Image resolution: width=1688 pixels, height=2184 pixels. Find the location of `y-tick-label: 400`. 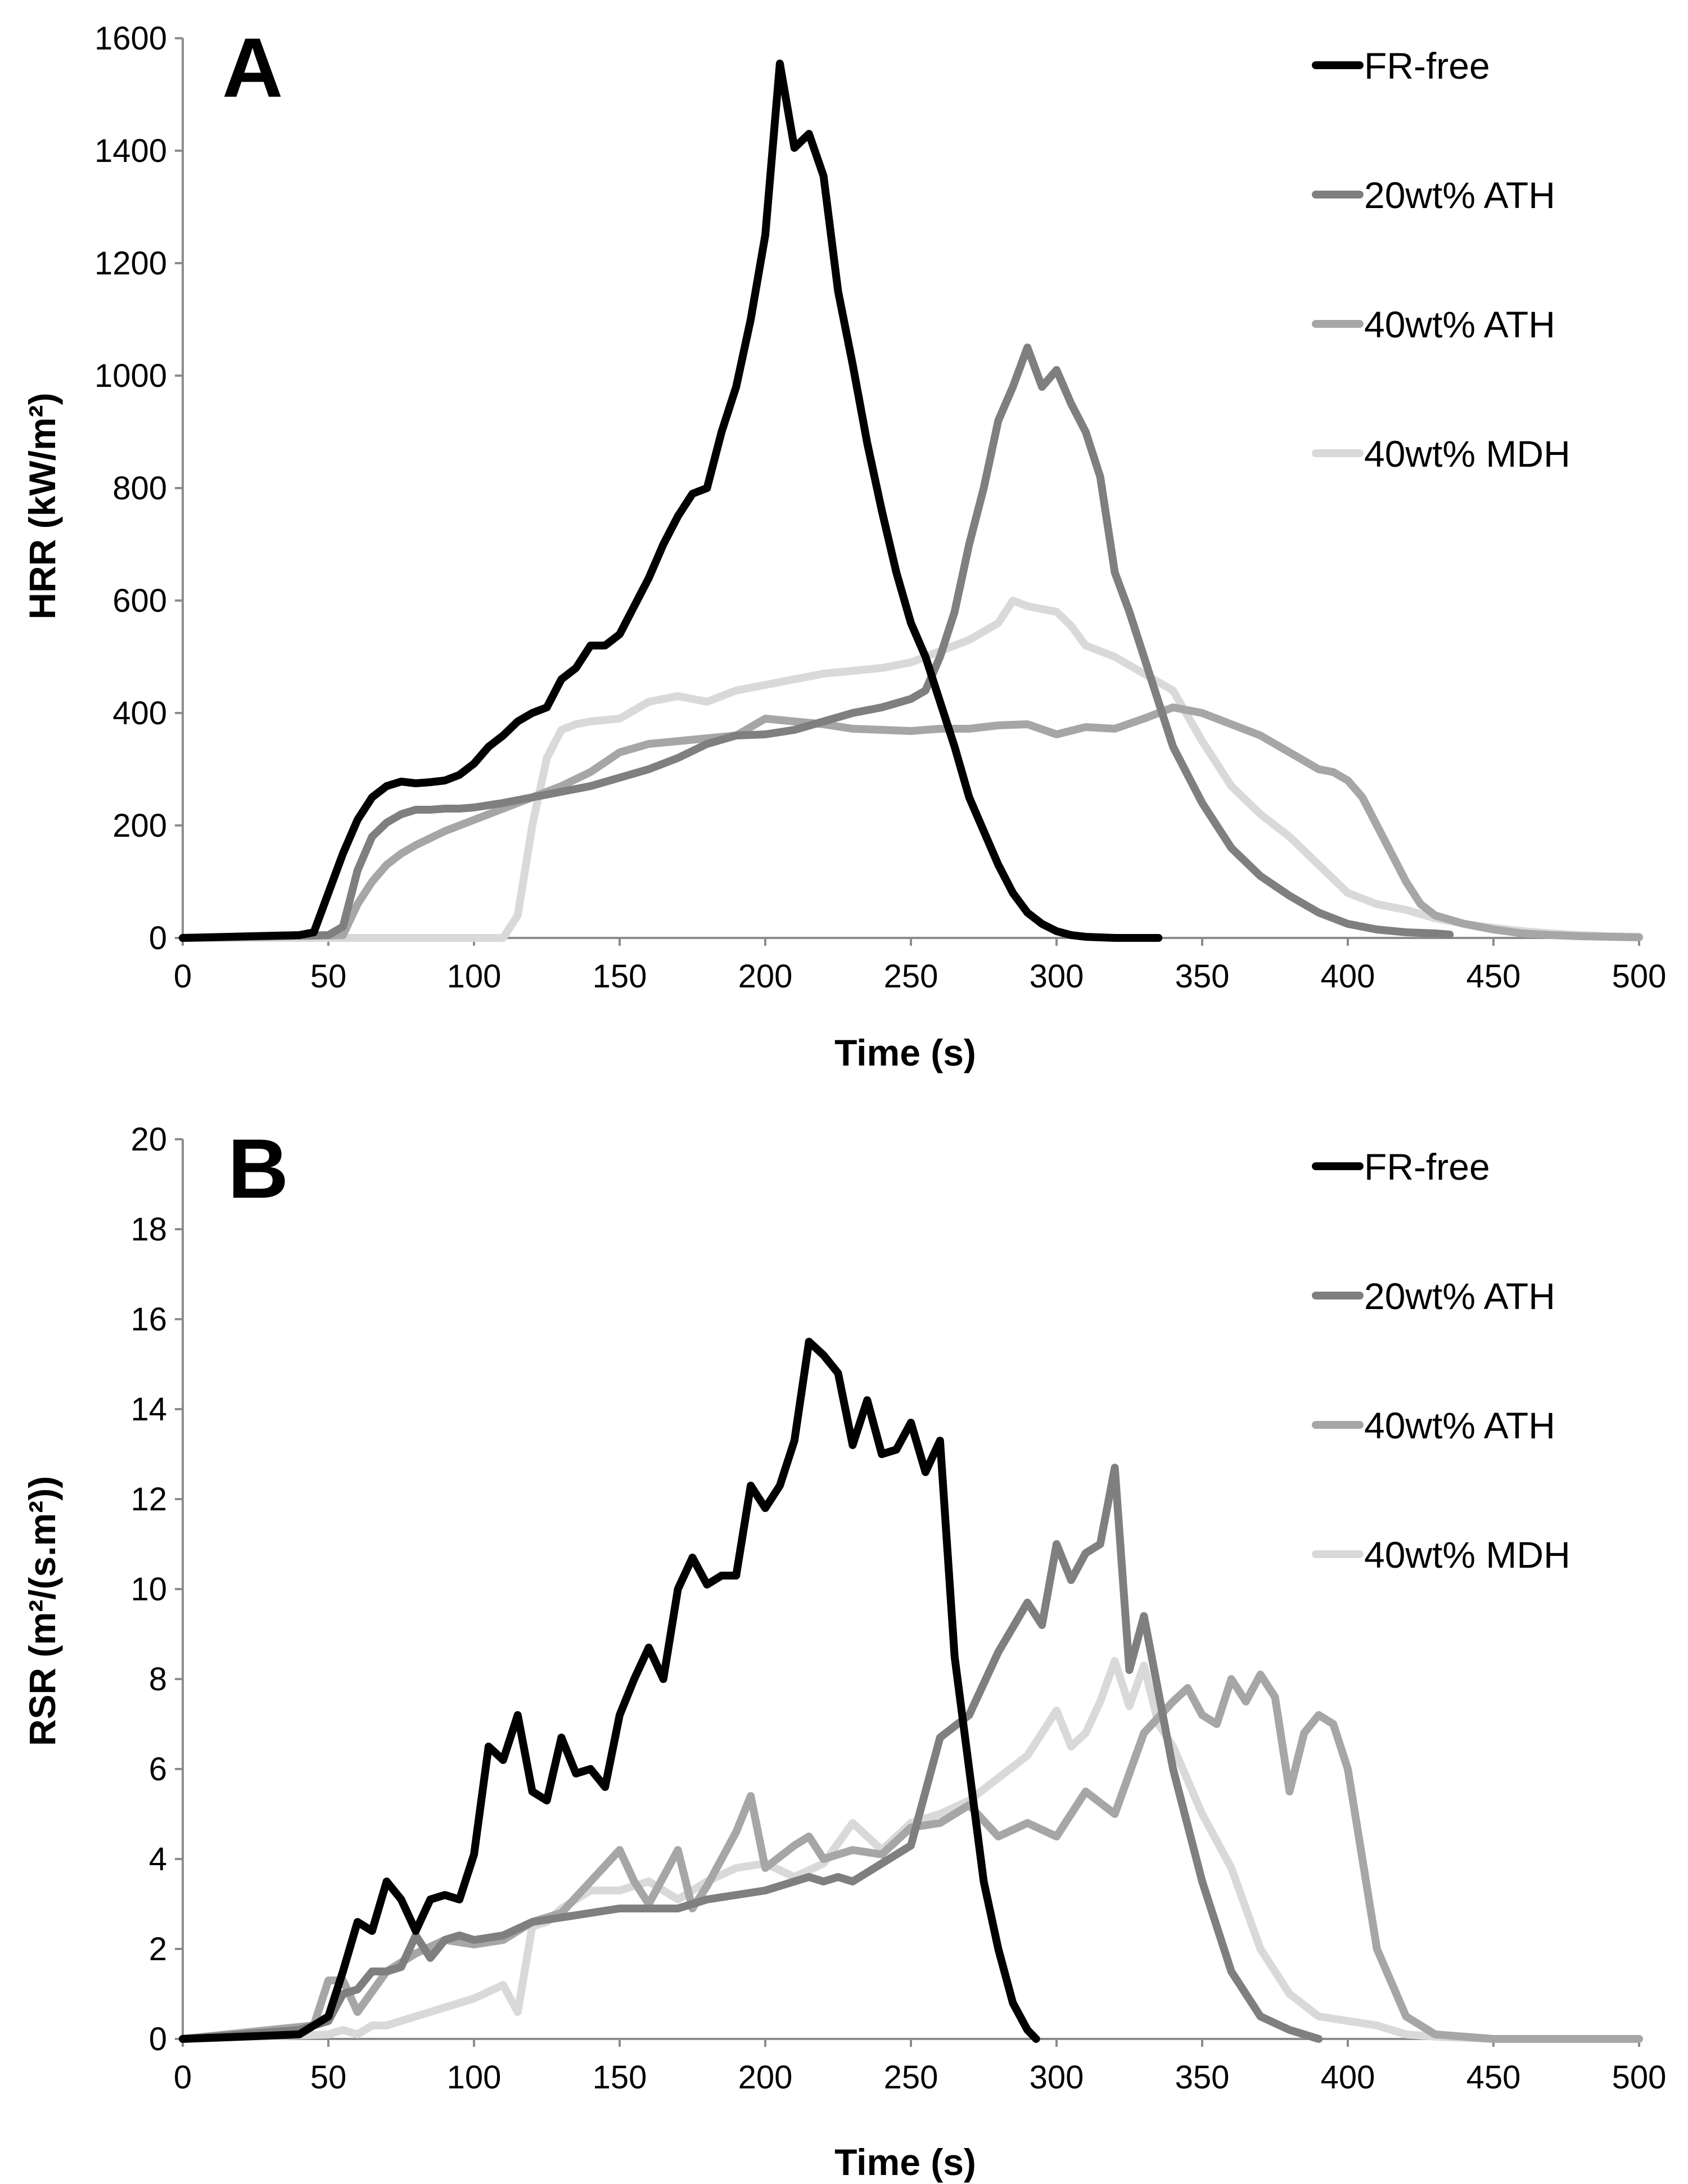

y-tick-label: 400 is located at coordinates (139, 713).